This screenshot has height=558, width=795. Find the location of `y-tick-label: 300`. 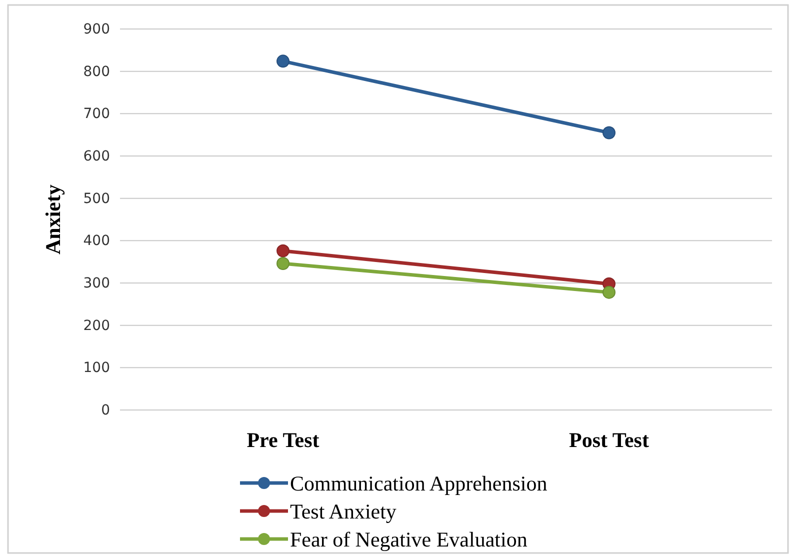

y-tick-label: 300 is located at coordinates (96, 283).